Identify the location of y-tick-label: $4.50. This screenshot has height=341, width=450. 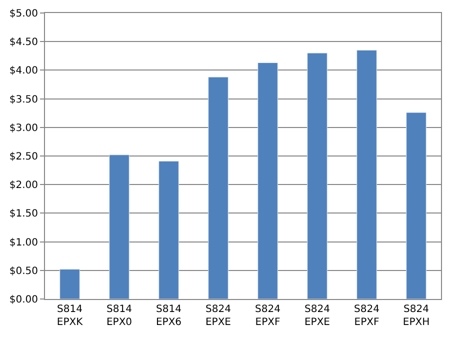
(23, 42).